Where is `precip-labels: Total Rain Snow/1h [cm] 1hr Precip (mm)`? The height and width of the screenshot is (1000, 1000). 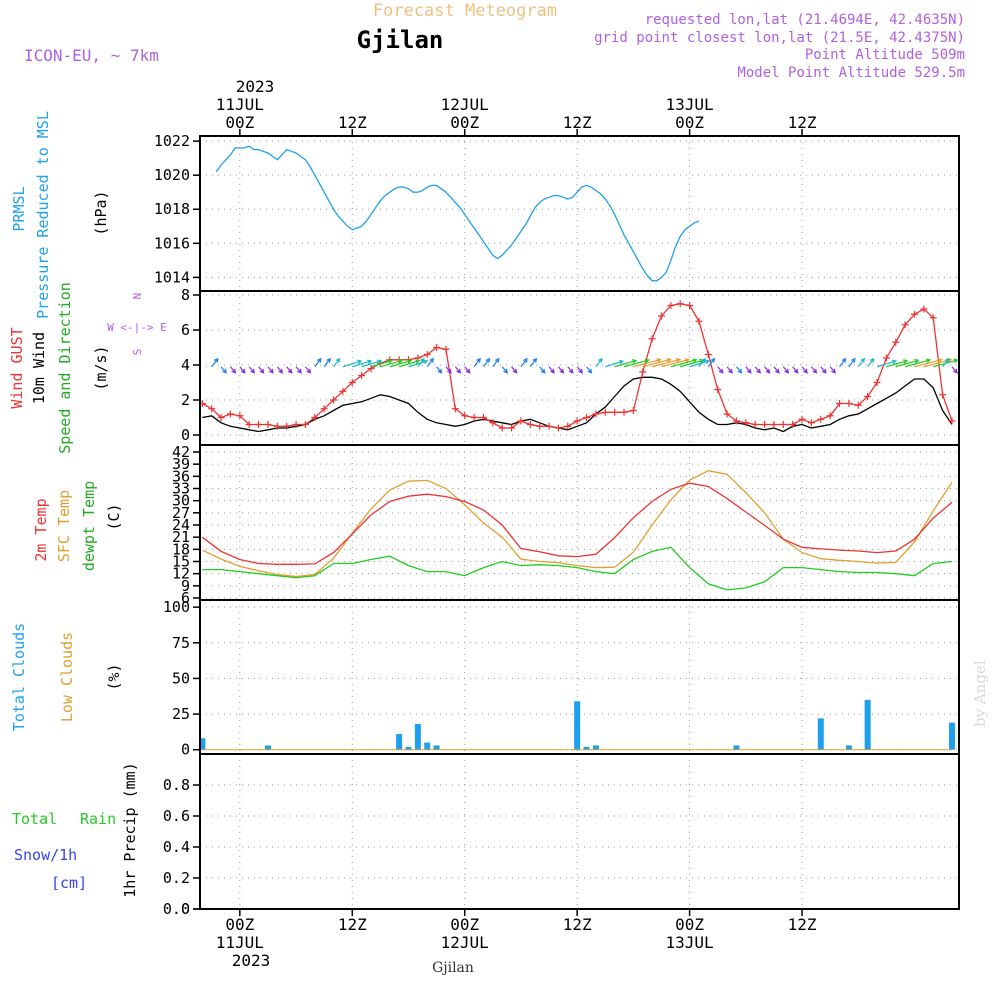 precip-labels: Total Rain Snow/1h [cm] 1hr Precip (mm) is located at coordinates (75, 829).